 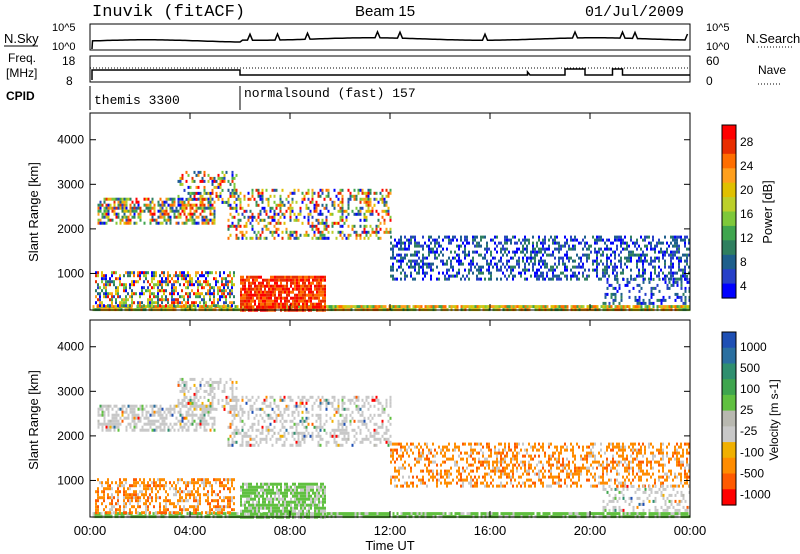 I want to click on nave-label: Nave, so click(x=772, y=70).